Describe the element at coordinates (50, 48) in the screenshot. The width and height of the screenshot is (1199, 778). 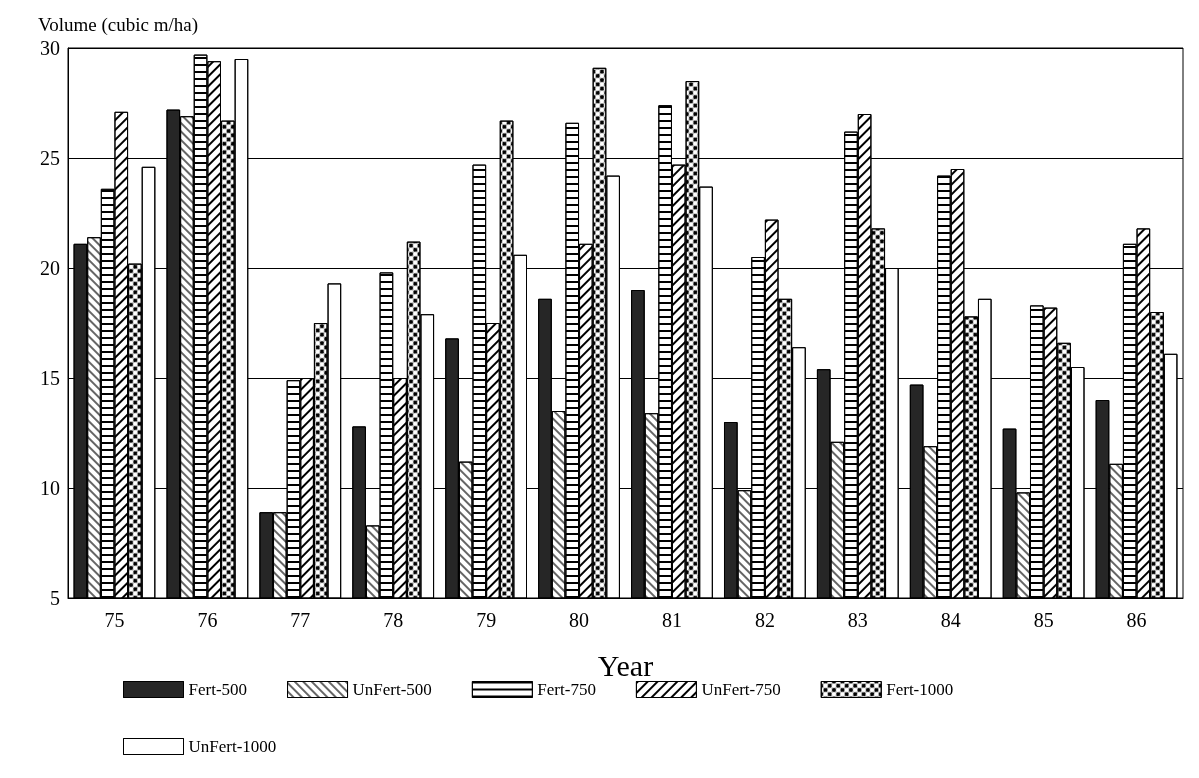
I see `y-tick-label: 30` at that location.